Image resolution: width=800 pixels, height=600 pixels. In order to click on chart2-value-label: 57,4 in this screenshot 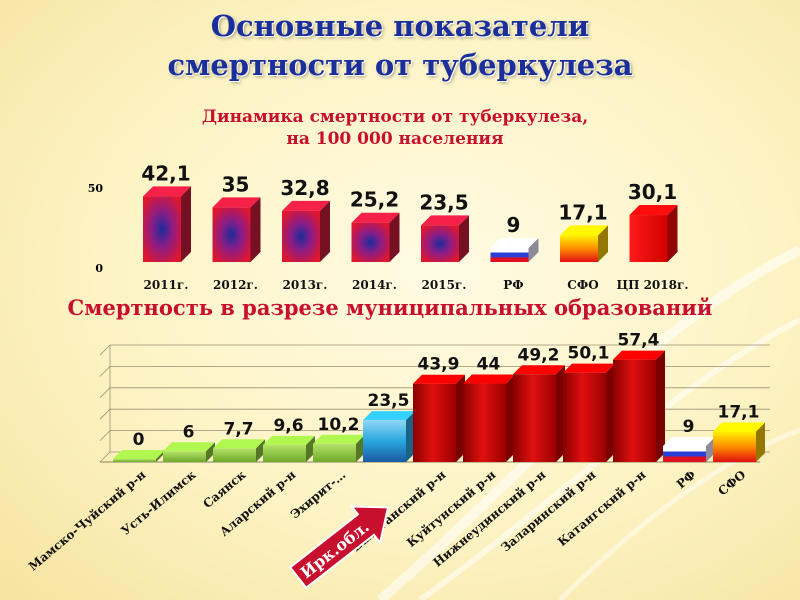, I will do `click(639, 341)`.